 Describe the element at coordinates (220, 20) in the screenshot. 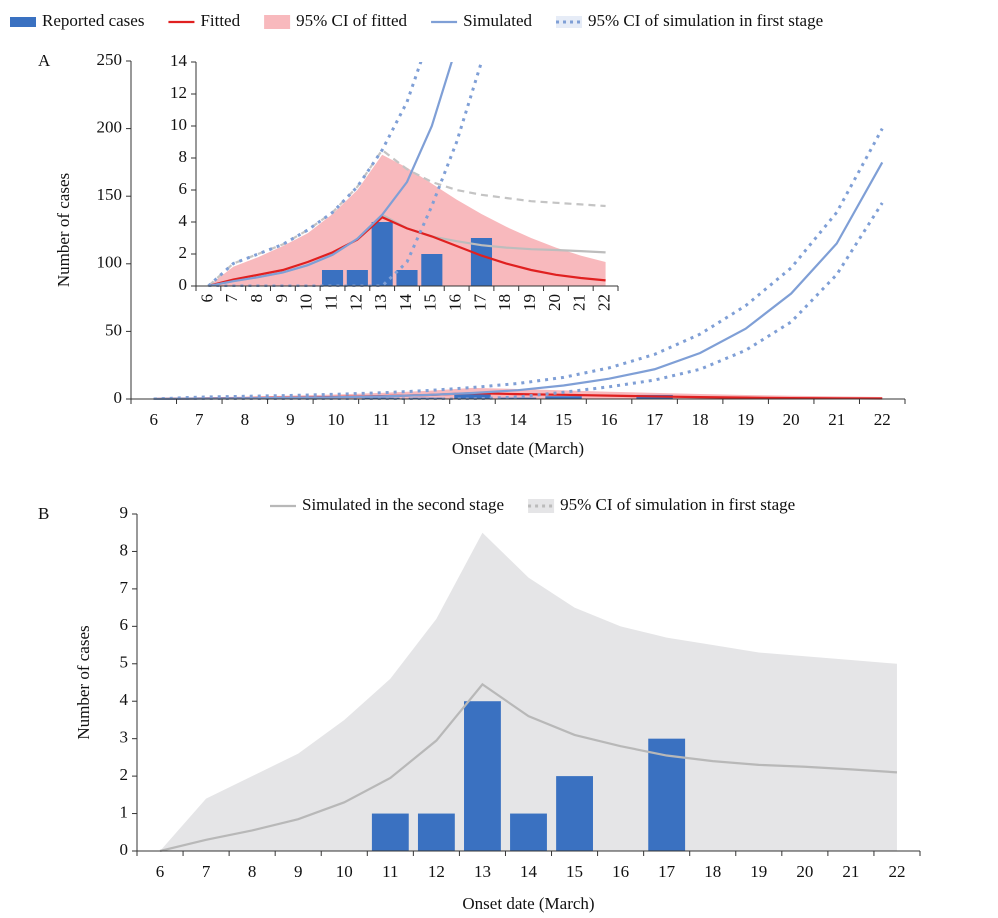

I see `legend-label: Fitted` at that location.